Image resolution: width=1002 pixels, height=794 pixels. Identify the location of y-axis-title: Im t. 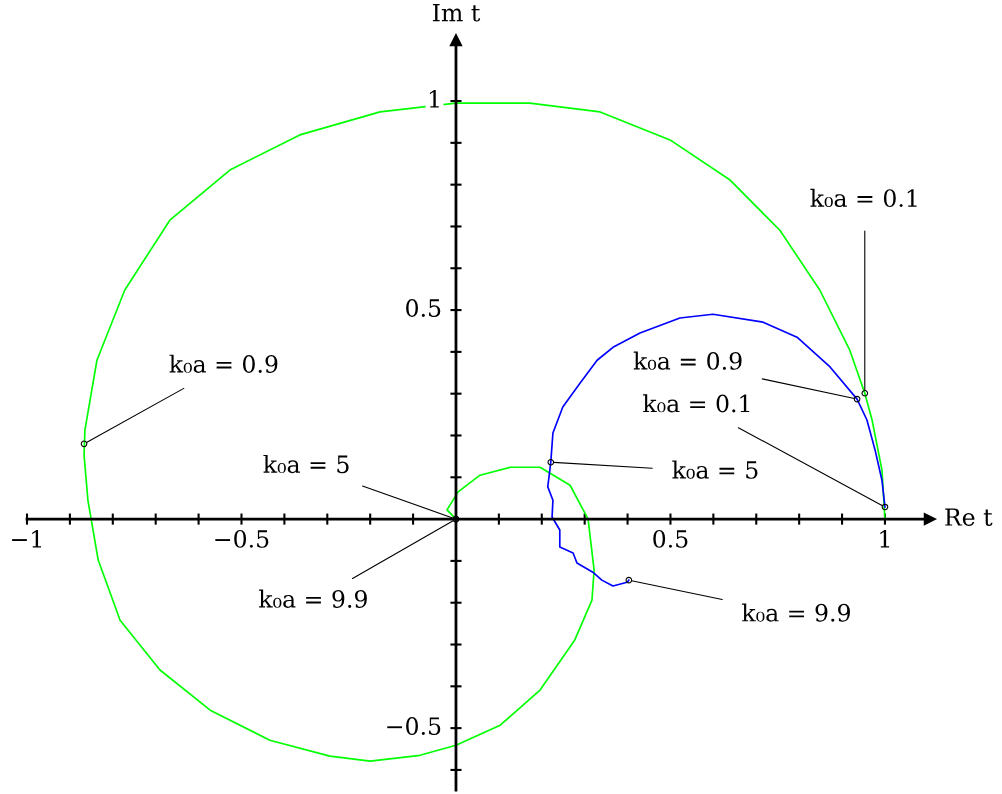
(456, 12).